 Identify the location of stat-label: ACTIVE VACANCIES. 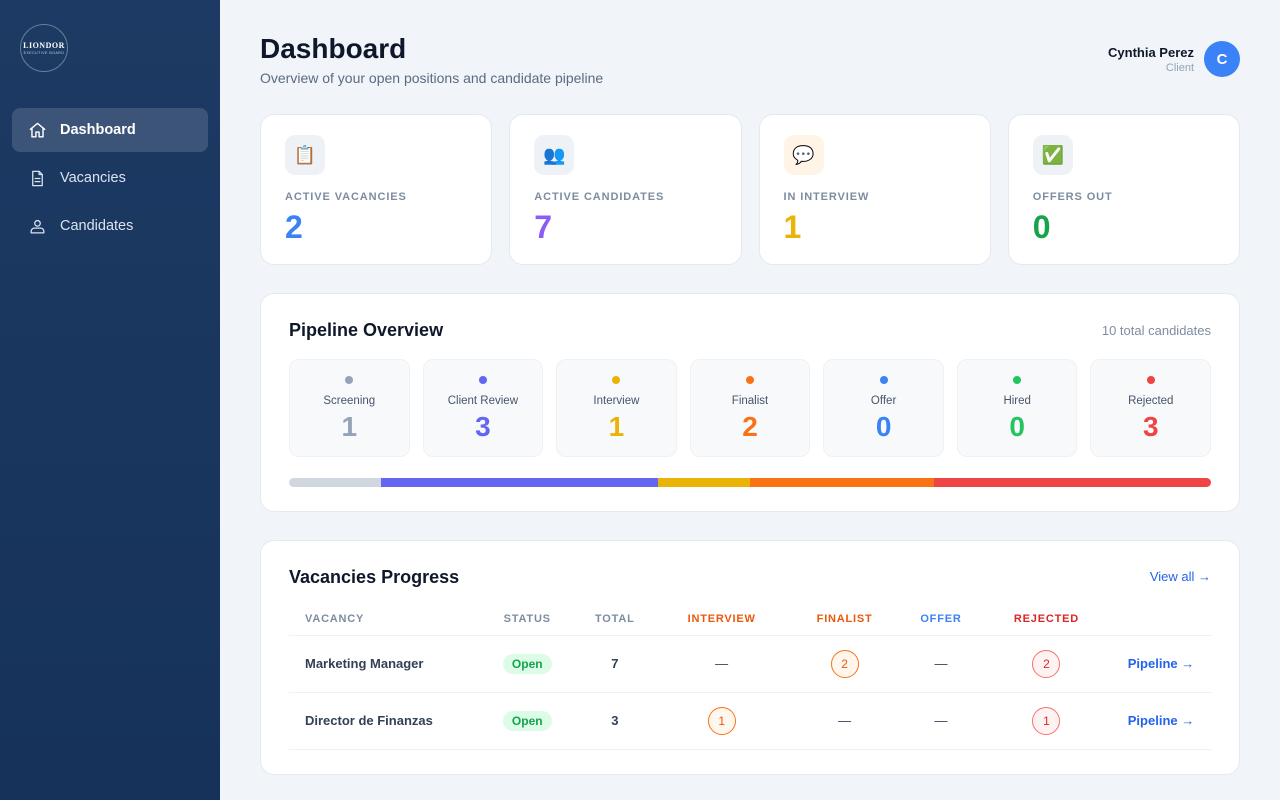
(346, 197).